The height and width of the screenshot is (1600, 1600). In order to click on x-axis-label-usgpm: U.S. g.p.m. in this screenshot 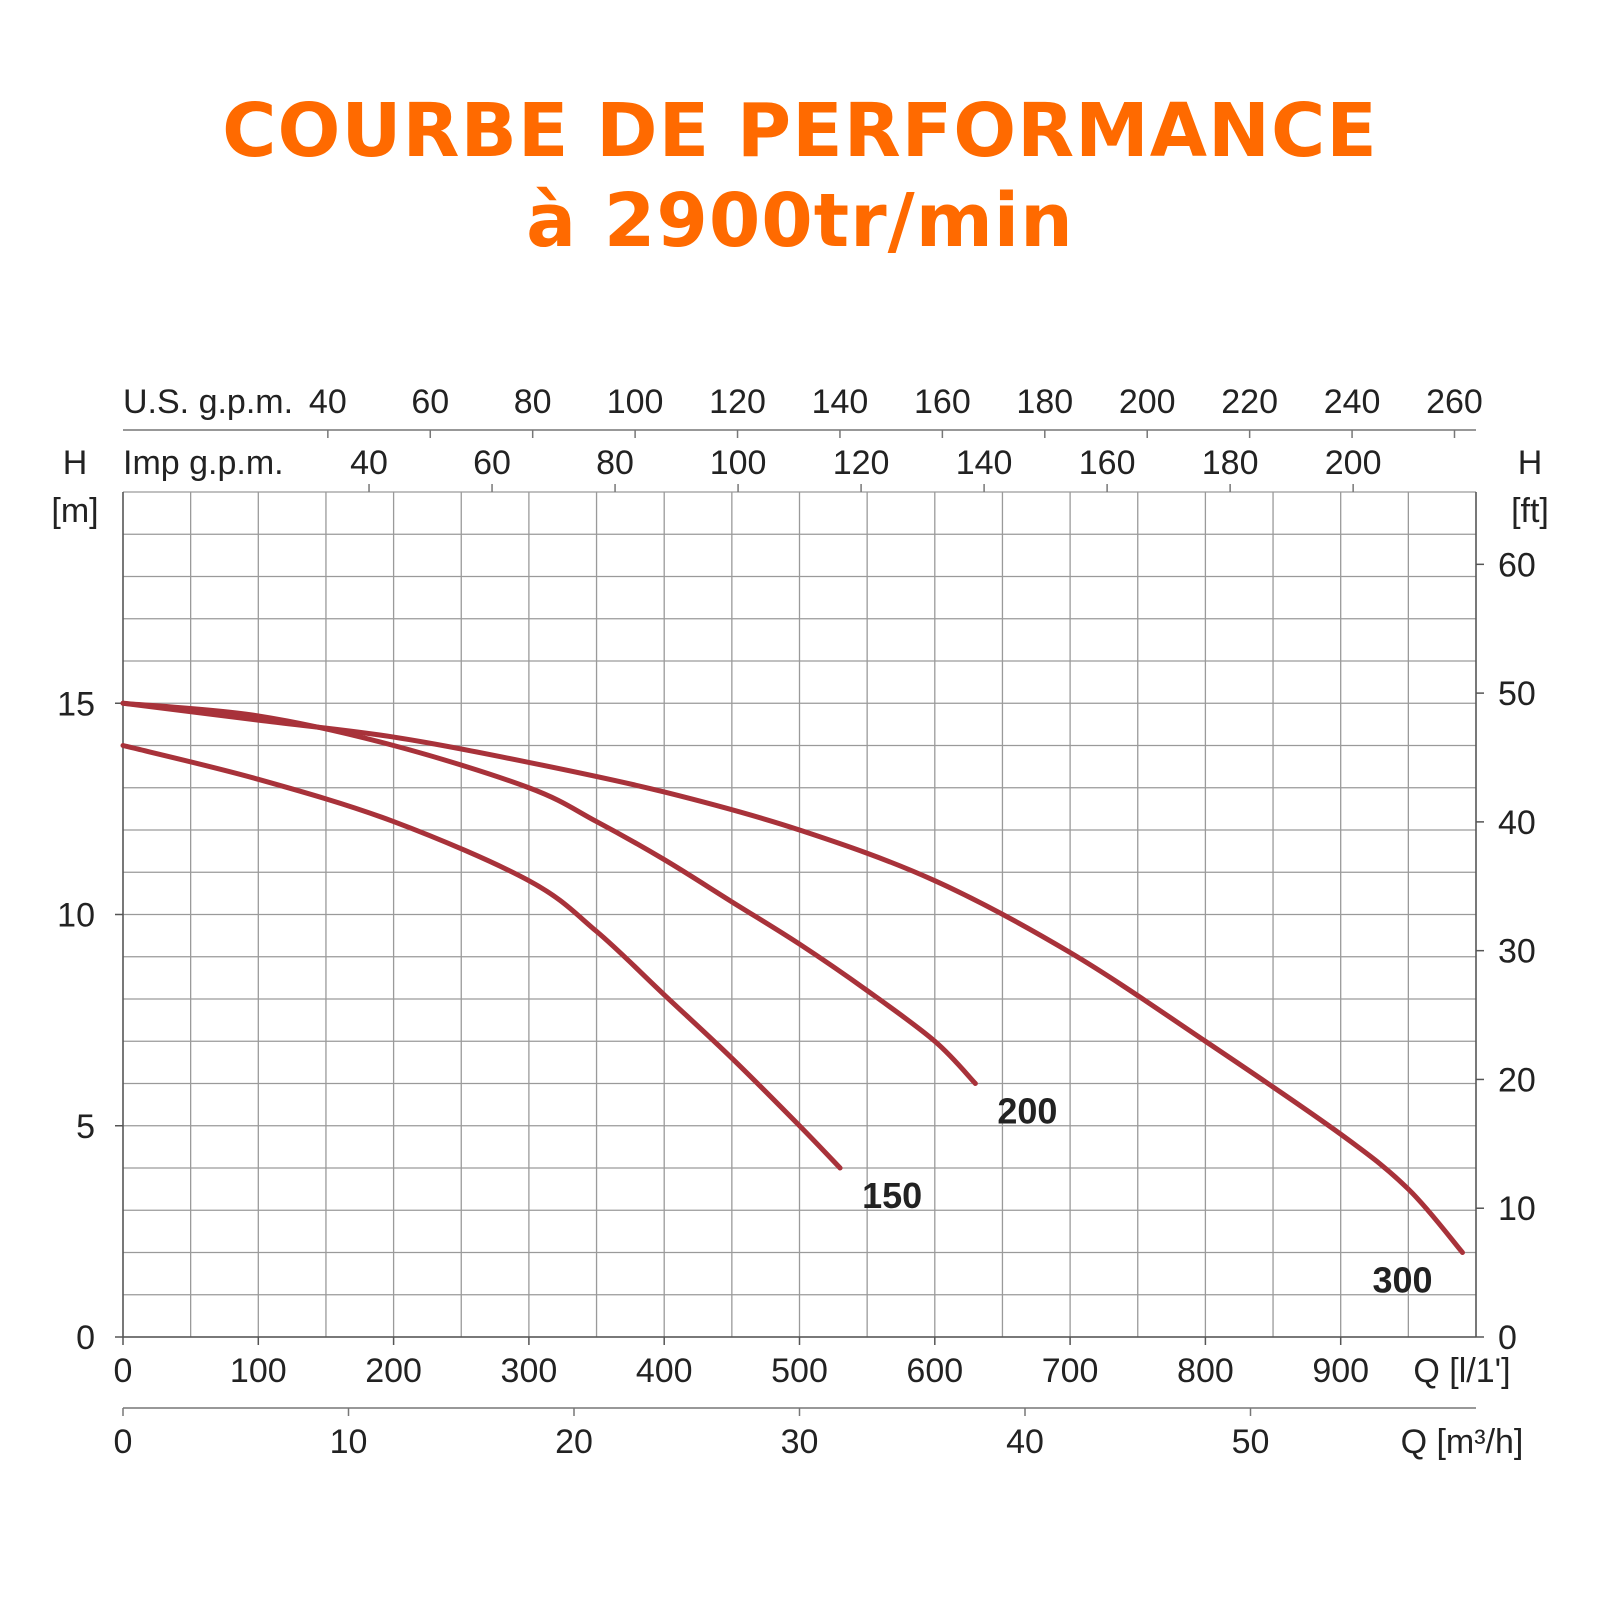, I will do `click(208, 402)`.